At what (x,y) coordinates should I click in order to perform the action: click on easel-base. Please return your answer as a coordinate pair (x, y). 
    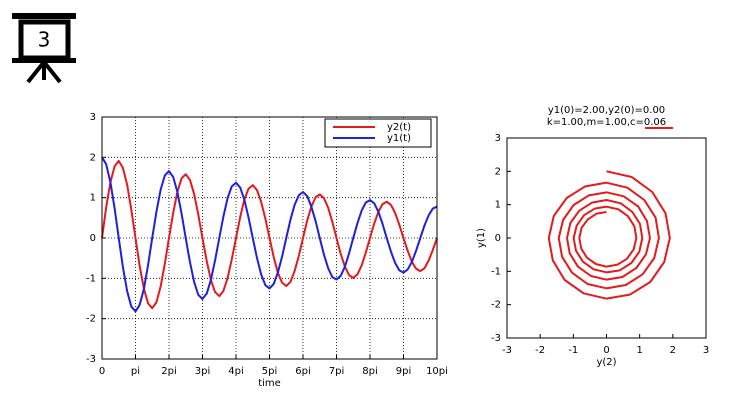
    Looking at the image, I should click on (44, 60).